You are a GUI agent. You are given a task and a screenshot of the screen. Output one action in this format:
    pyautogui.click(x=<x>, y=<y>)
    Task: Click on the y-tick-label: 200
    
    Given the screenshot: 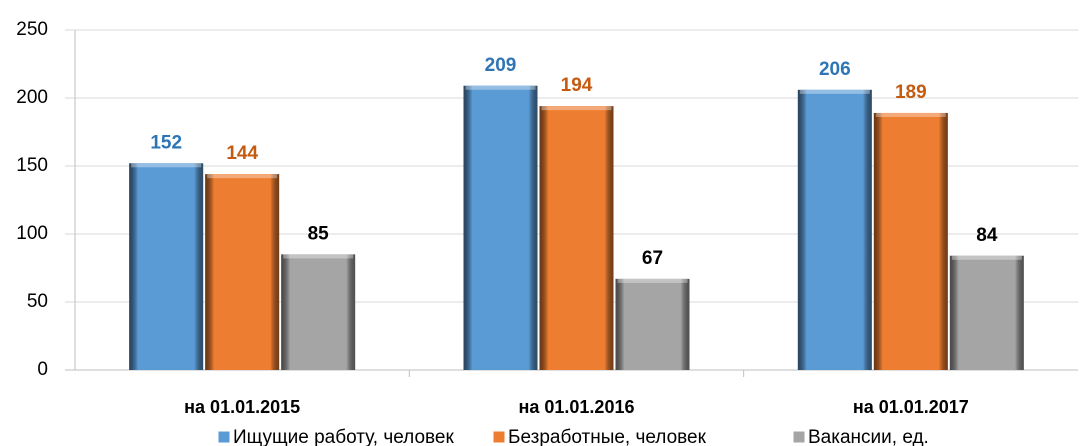 What is the action you would take?
    pyautogui.click(x=32, y=97)
    